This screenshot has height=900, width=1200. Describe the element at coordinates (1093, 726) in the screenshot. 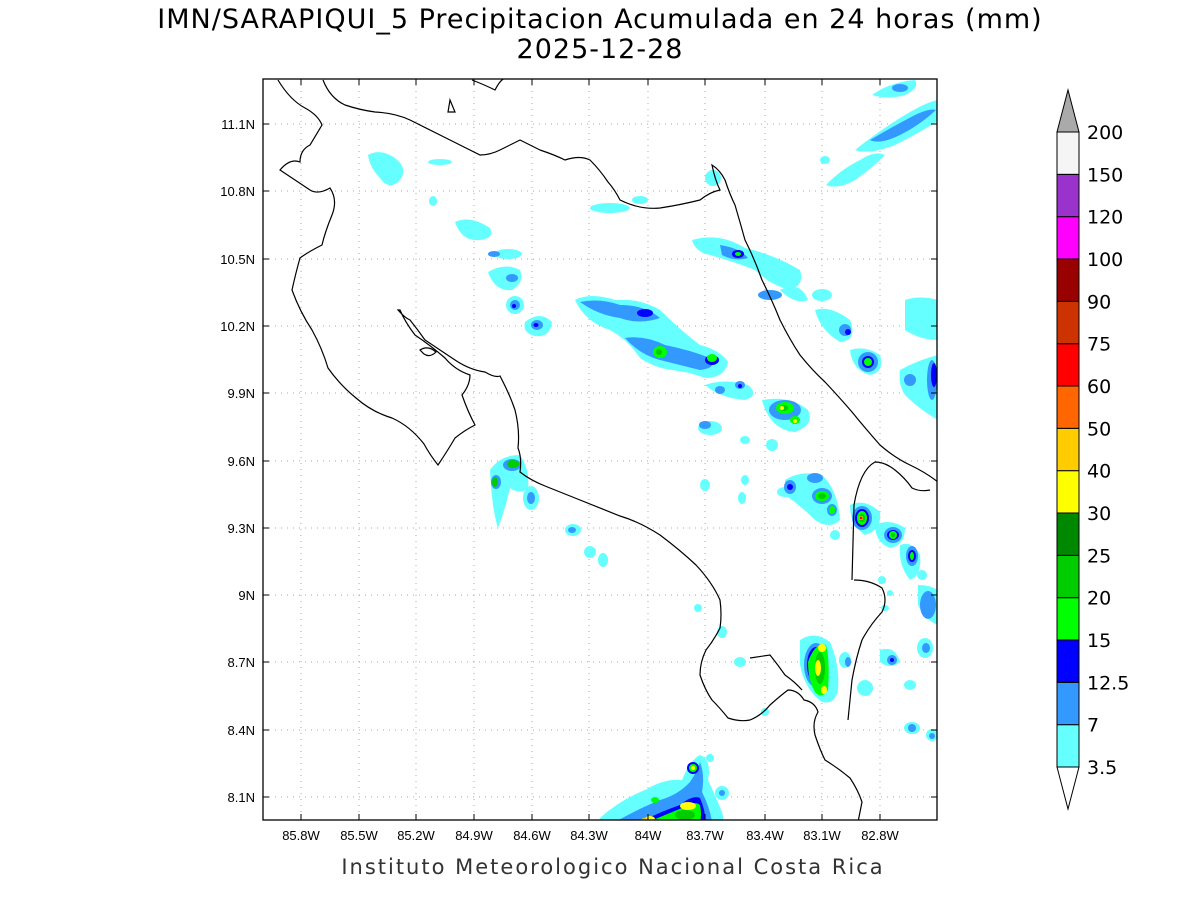

I see `colorbar-label: 7` at that location.